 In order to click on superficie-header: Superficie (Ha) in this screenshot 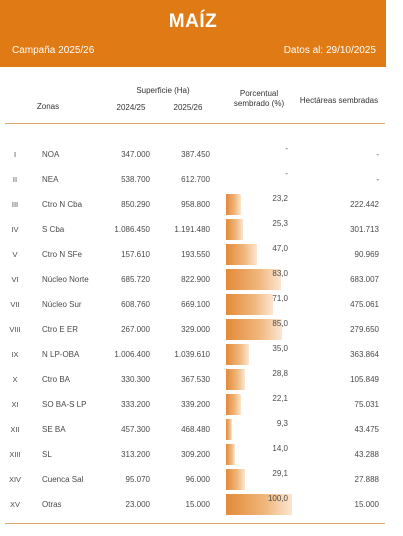, I will do `click(163, 90)`.